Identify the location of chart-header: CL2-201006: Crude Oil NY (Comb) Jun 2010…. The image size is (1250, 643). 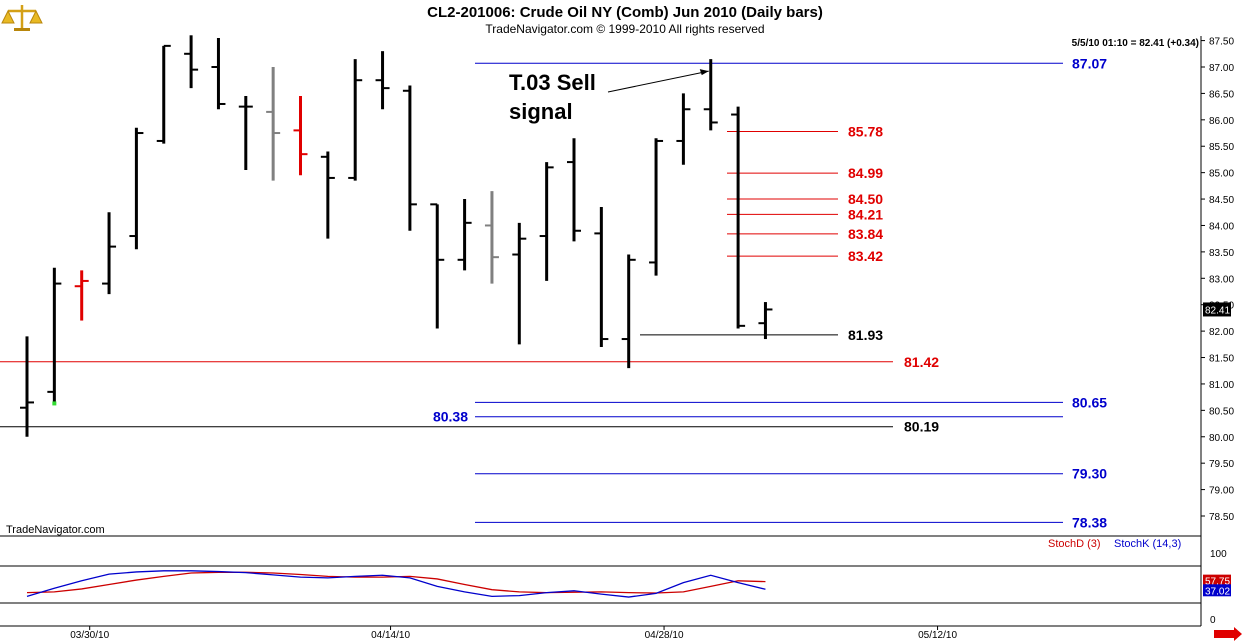
(813, 26).